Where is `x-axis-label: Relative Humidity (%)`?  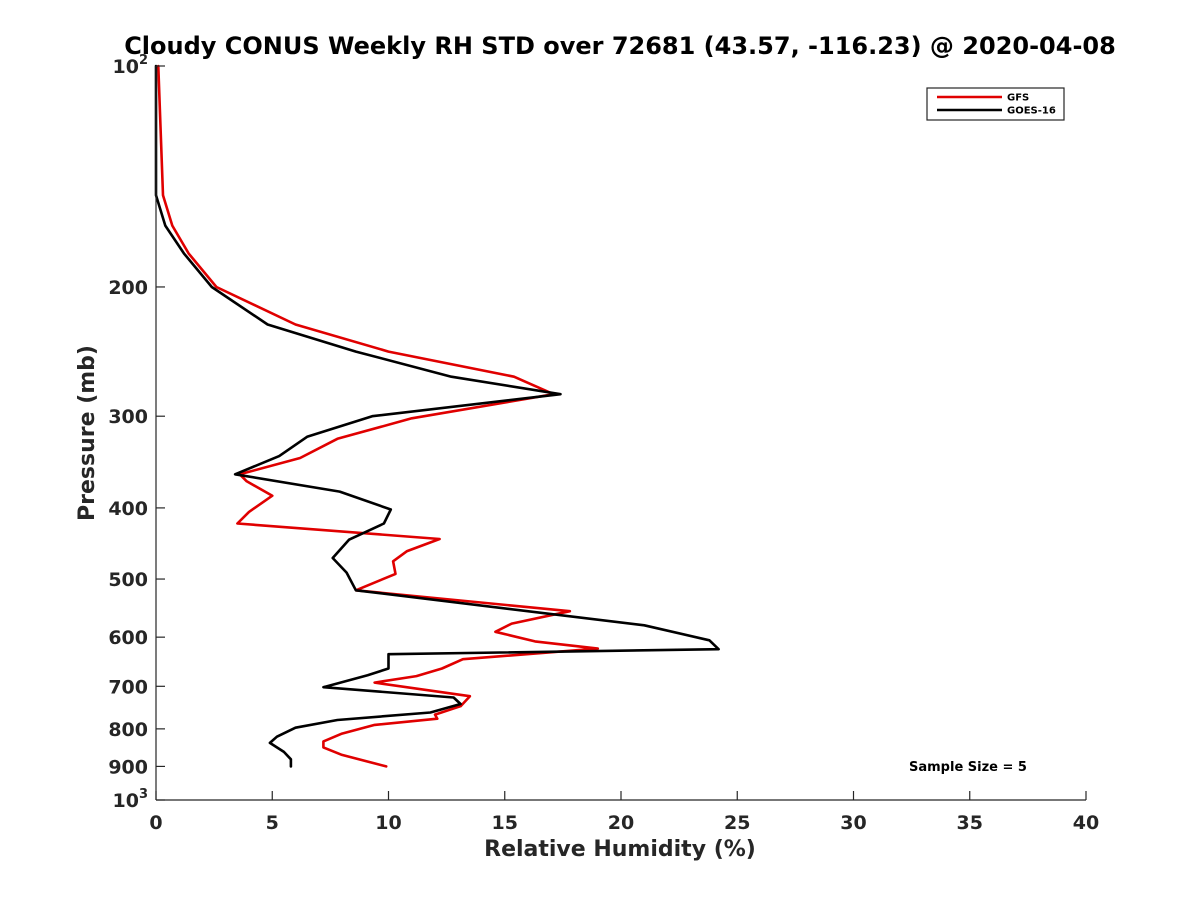
x-axis-label: Relative Humidity (%) is located at coordinates (620, 849).